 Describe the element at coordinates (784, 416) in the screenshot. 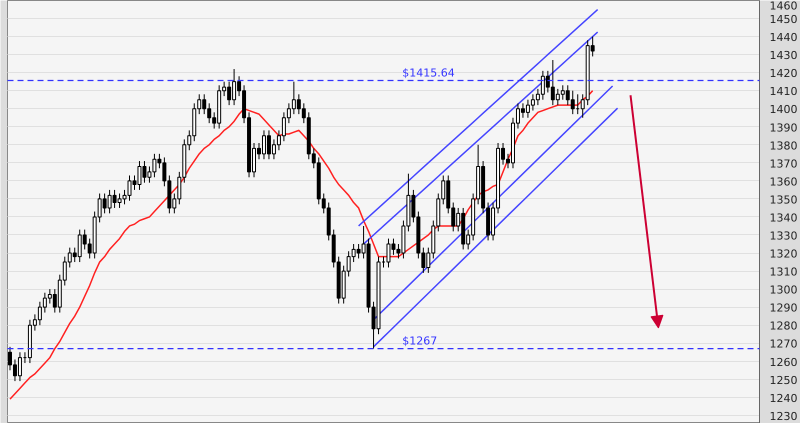

I see `y-tick-label: 1230` at that location.